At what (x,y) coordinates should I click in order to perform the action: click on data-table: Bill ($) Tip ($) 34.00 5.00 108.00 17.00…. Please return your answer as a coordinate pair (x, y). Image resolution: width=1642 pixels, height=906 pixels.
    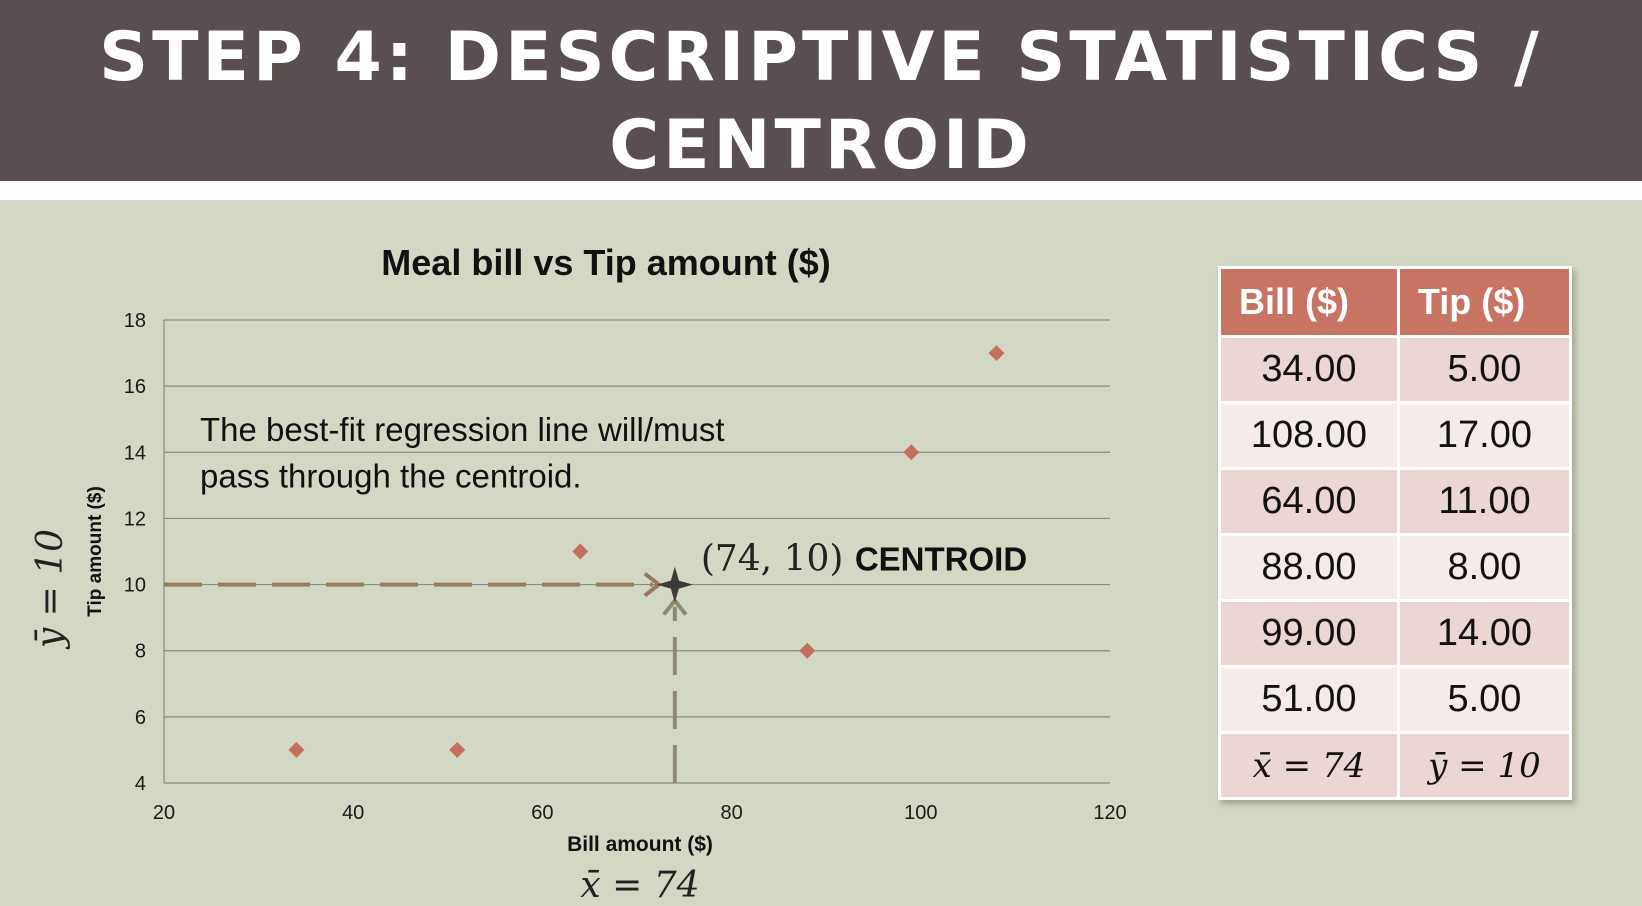
    Looking at the image, I should click on (1395, 533).